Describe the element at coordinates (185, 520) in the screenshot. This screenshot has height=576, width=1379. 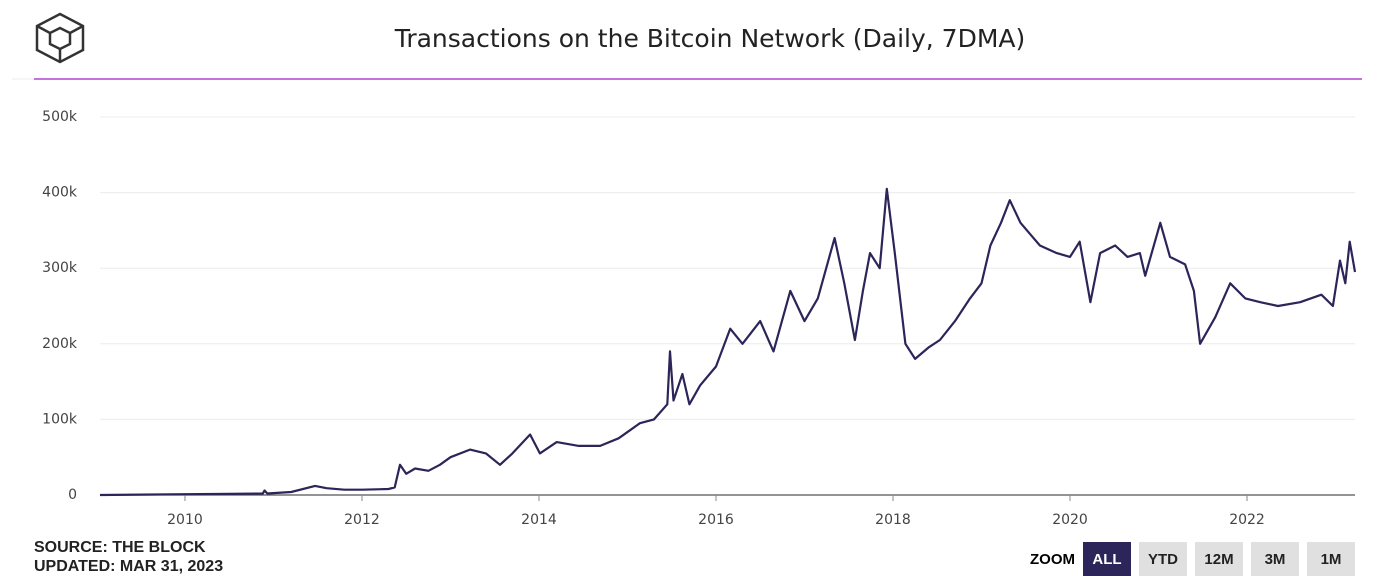
I see `x-tick-label: 2010` at that location.